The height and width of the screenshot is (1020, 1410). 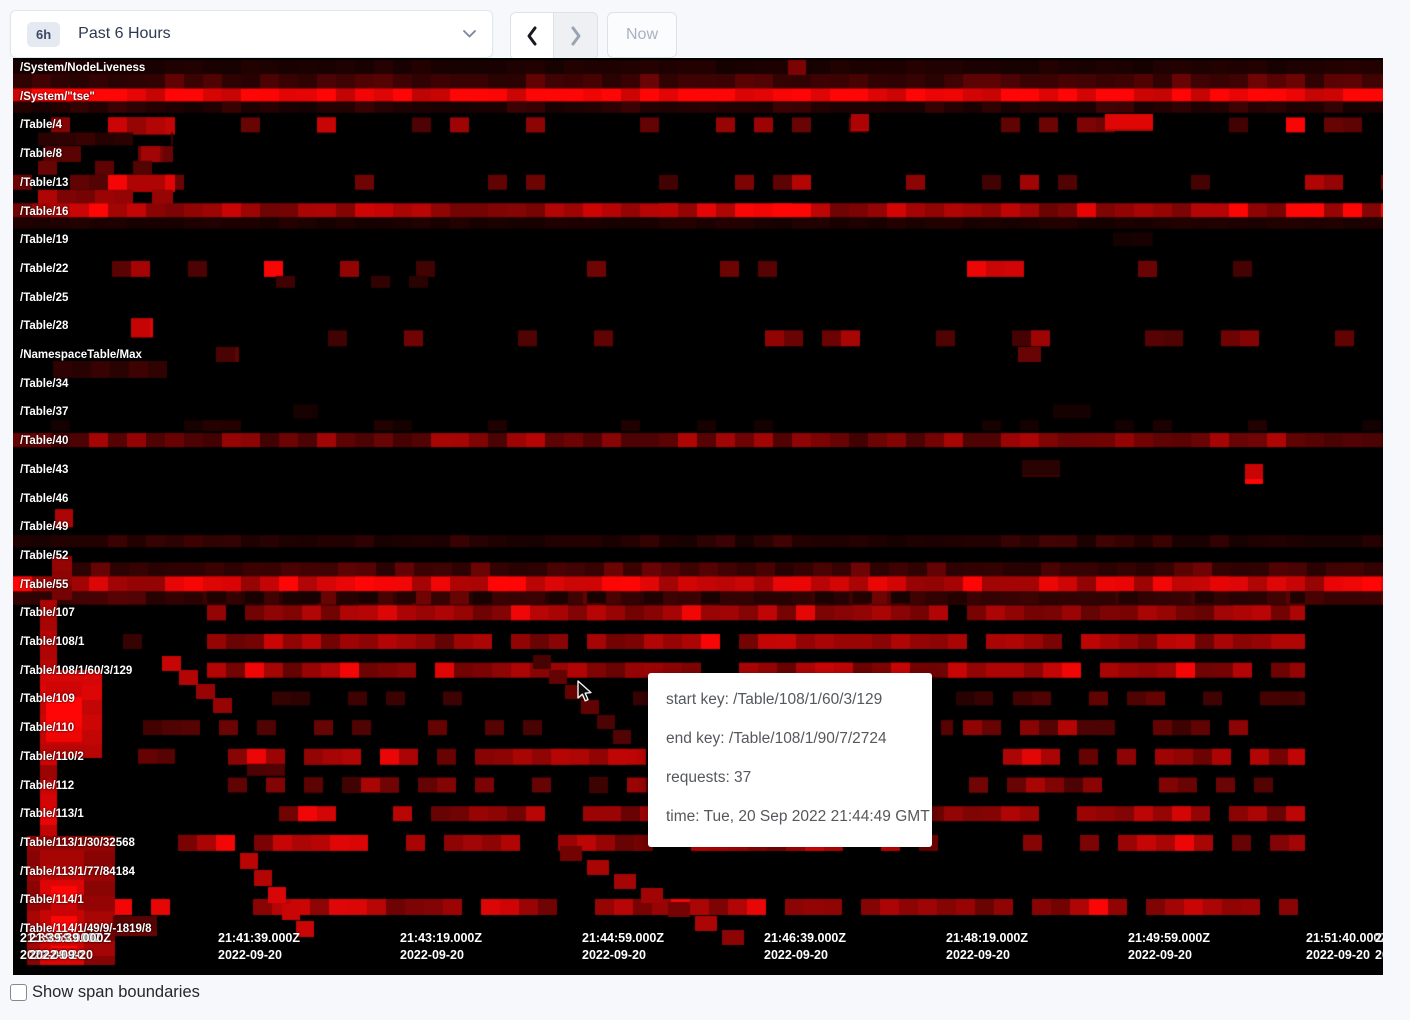 I want to click on row-label: /Table/28, so click(x=44, y=326).